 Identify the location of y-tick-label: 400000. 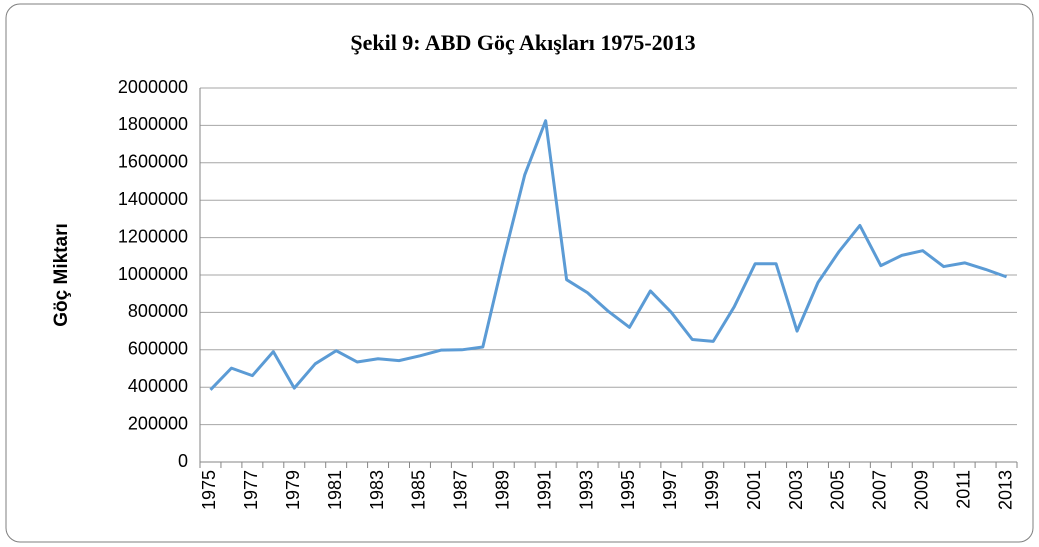
(158, 386).